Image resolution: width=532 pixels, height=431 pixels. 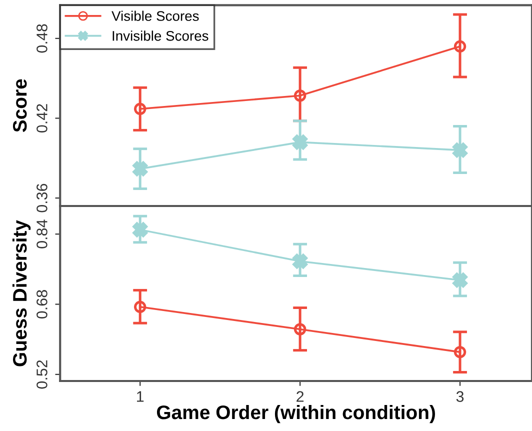 I want to click on x-axis-title: Game Order (within condition), so click(x=295, y=414).